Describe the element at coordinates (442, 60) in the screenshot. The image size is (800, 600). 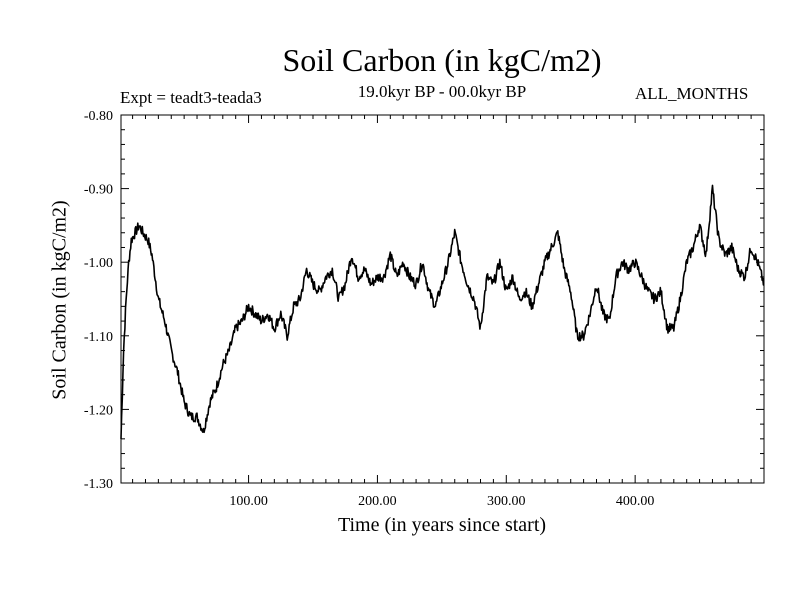
I see `chart-title: Soil Carbon (in kgC/m2)` at that location.